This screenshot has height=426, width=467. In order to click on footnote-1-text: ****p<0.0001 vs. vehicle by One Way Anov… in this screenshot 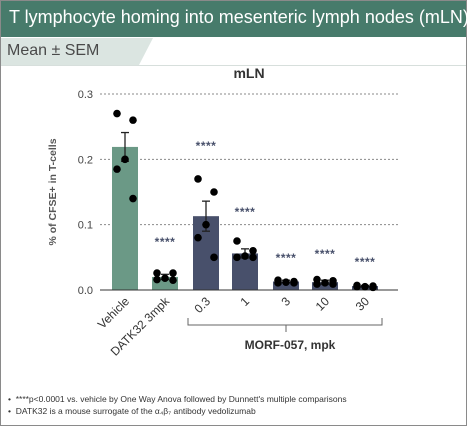, I will do `click(181, 399)`.